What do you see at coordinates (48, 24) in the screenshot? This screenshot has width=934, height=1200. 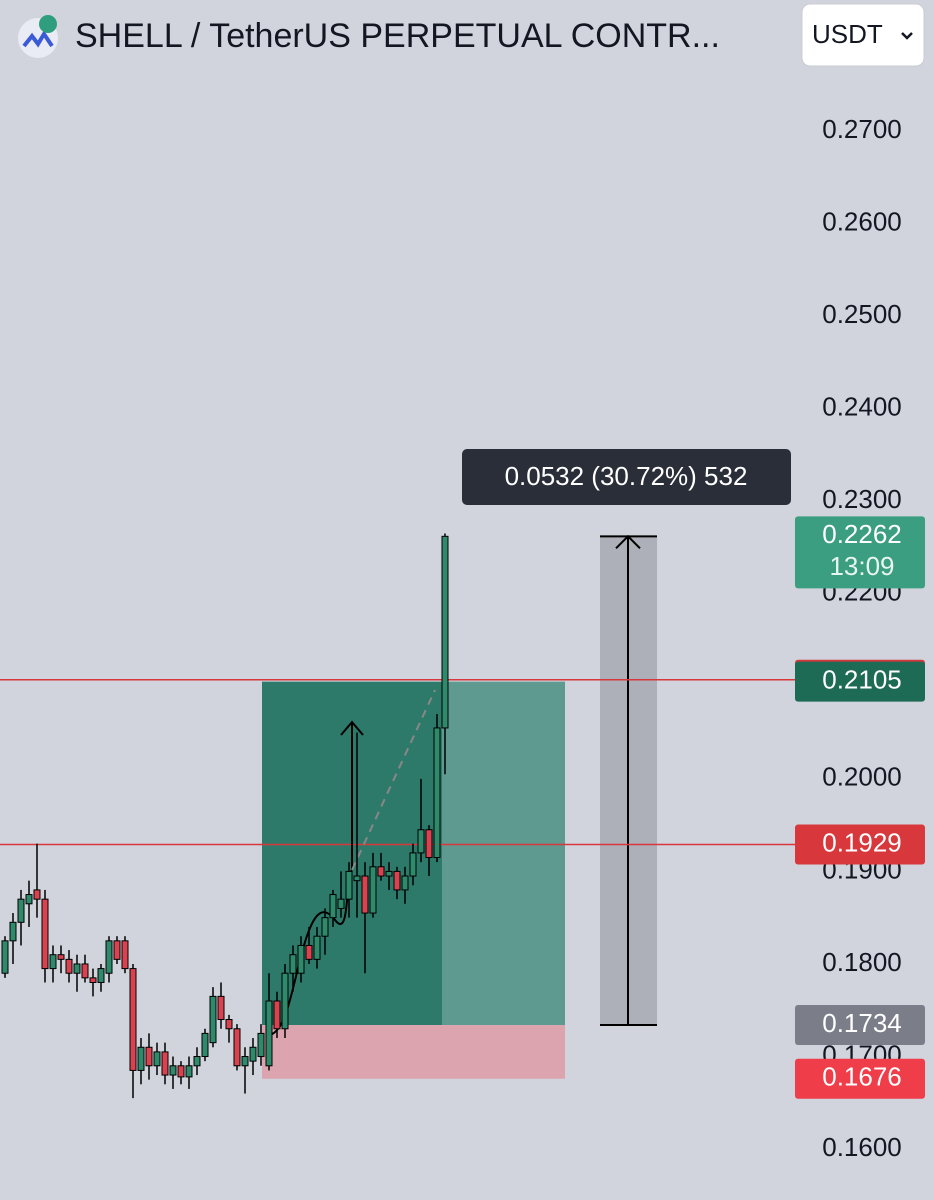 I see `coin-icon` at bounding box center [48, 24].